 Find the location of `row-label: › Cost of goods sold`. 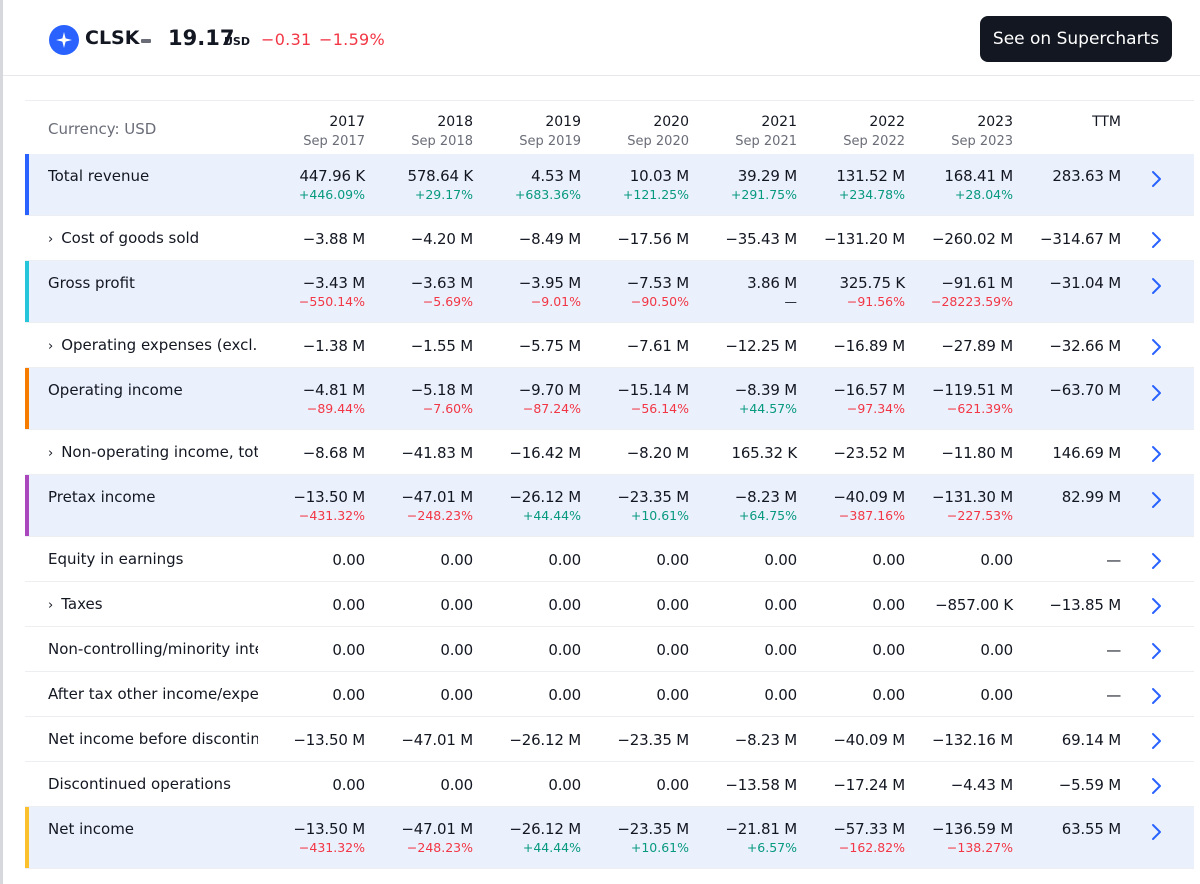

row-label: › Cost of goods sold is located at coordinates (153, 238).